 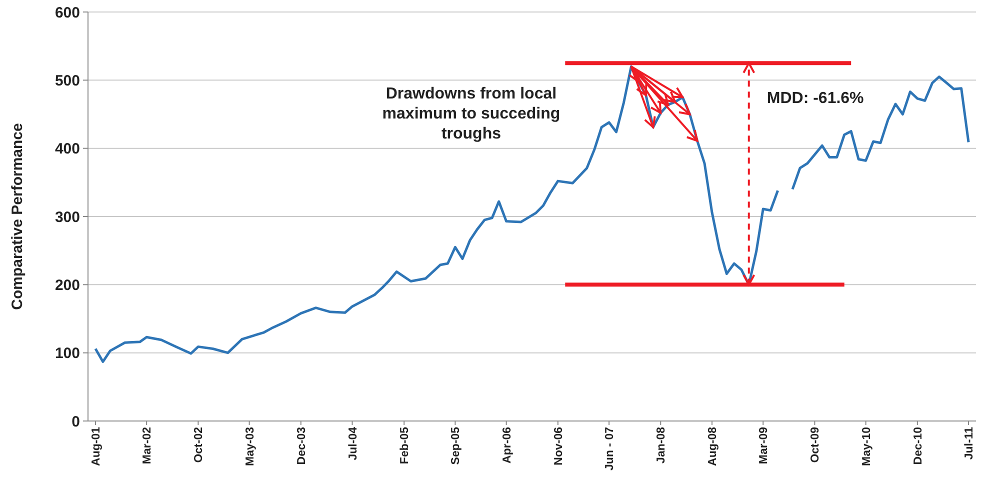 I want to click on x-tick-label: Jan-08, so click(x=662, y=445).